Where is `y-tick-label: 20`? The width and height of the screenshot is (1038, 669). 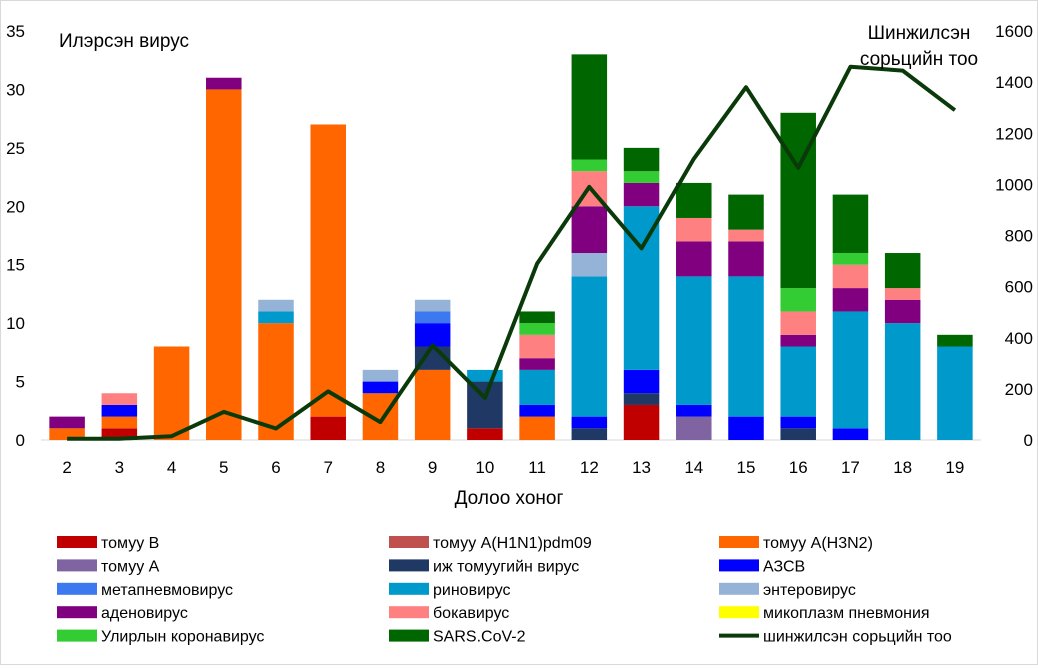
y-tick-label: 20 is located at coordinates (15, 206).